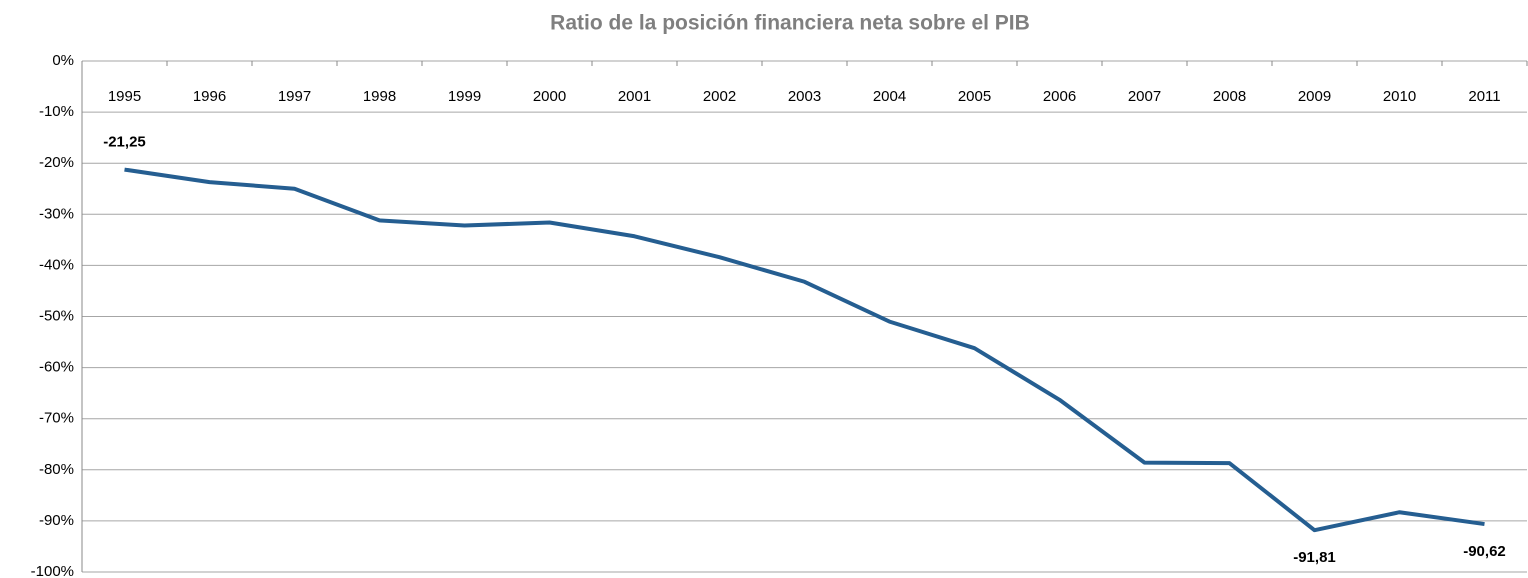 The image size is (1528, 578). What do you see at coordinates (56, 418) in the screenshot?
I see `y-tick-label: -70%` at bounding box center [56, 418].